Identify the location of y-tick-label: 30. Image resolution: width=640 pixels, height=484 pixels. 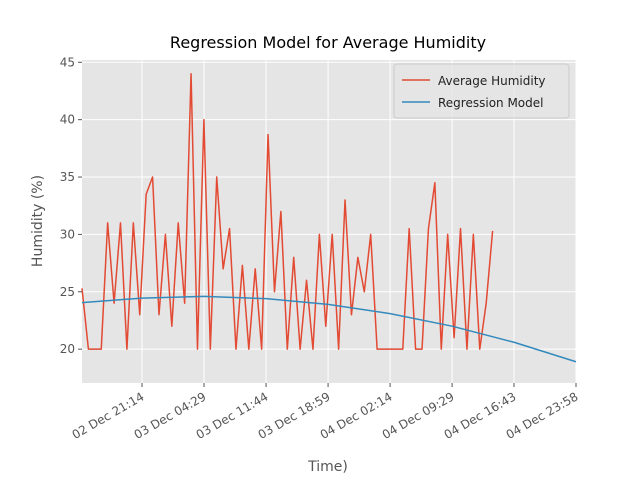
(67, 234).